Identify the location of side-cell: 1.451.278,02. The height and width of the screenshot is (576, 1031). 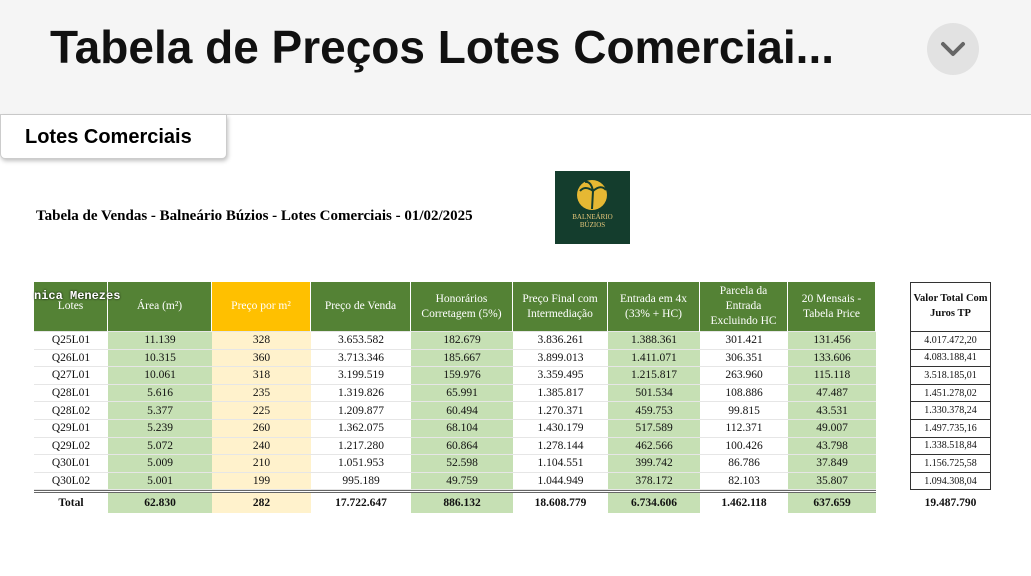
(950, 393).